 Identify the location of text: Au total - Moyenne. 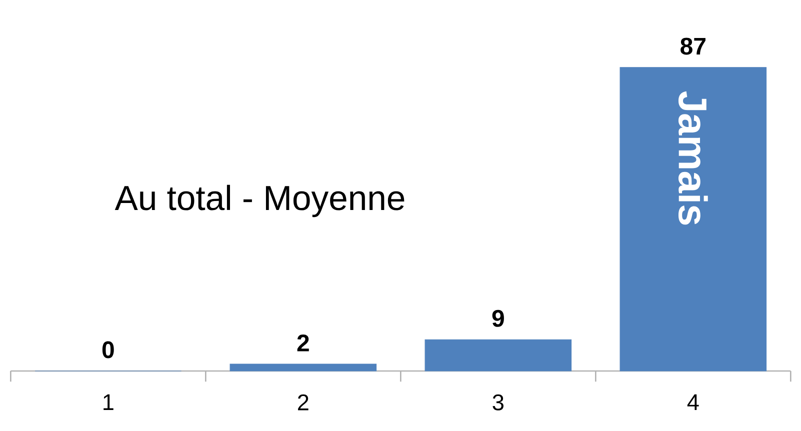
(259, 201).